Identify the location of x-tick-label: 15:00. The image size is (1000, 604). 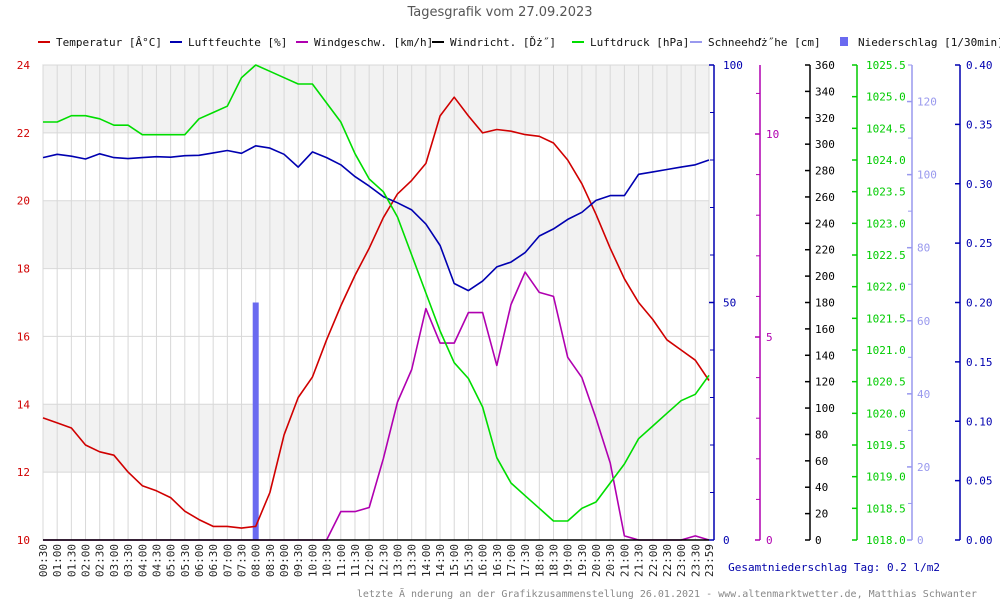
(454, 560).